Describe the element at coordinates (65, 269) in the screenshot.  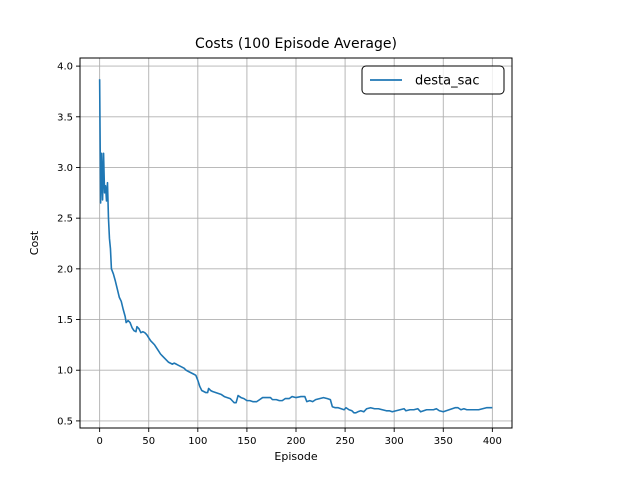
I see `y-tick-label: 2.0` at that location.